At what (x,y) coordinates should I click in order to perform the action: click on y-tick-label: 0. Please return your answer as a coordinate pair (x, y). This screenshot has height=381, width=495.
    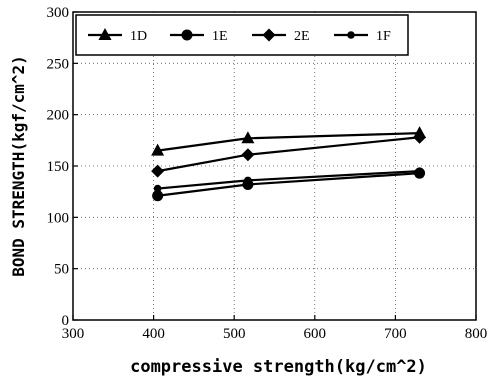
    Looking at the image, I should click on (66, 321).